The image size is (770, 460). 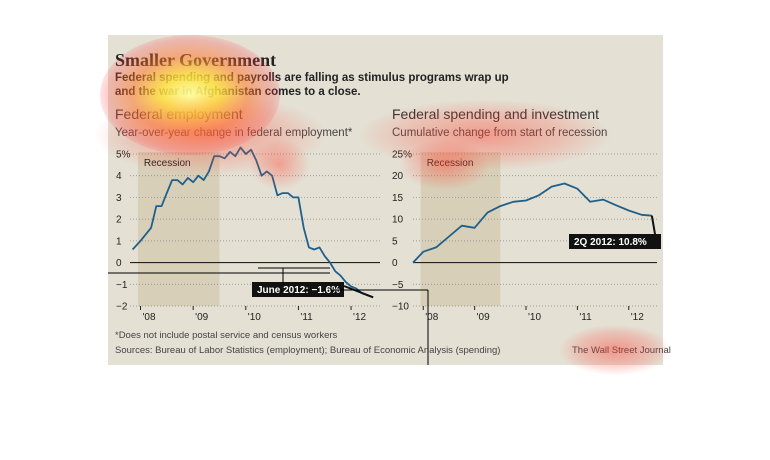 What do you see at coordinates (119, 176) in the screenshot?
I see `left-y-tick-label: 4` at bounding box center [119, 176].